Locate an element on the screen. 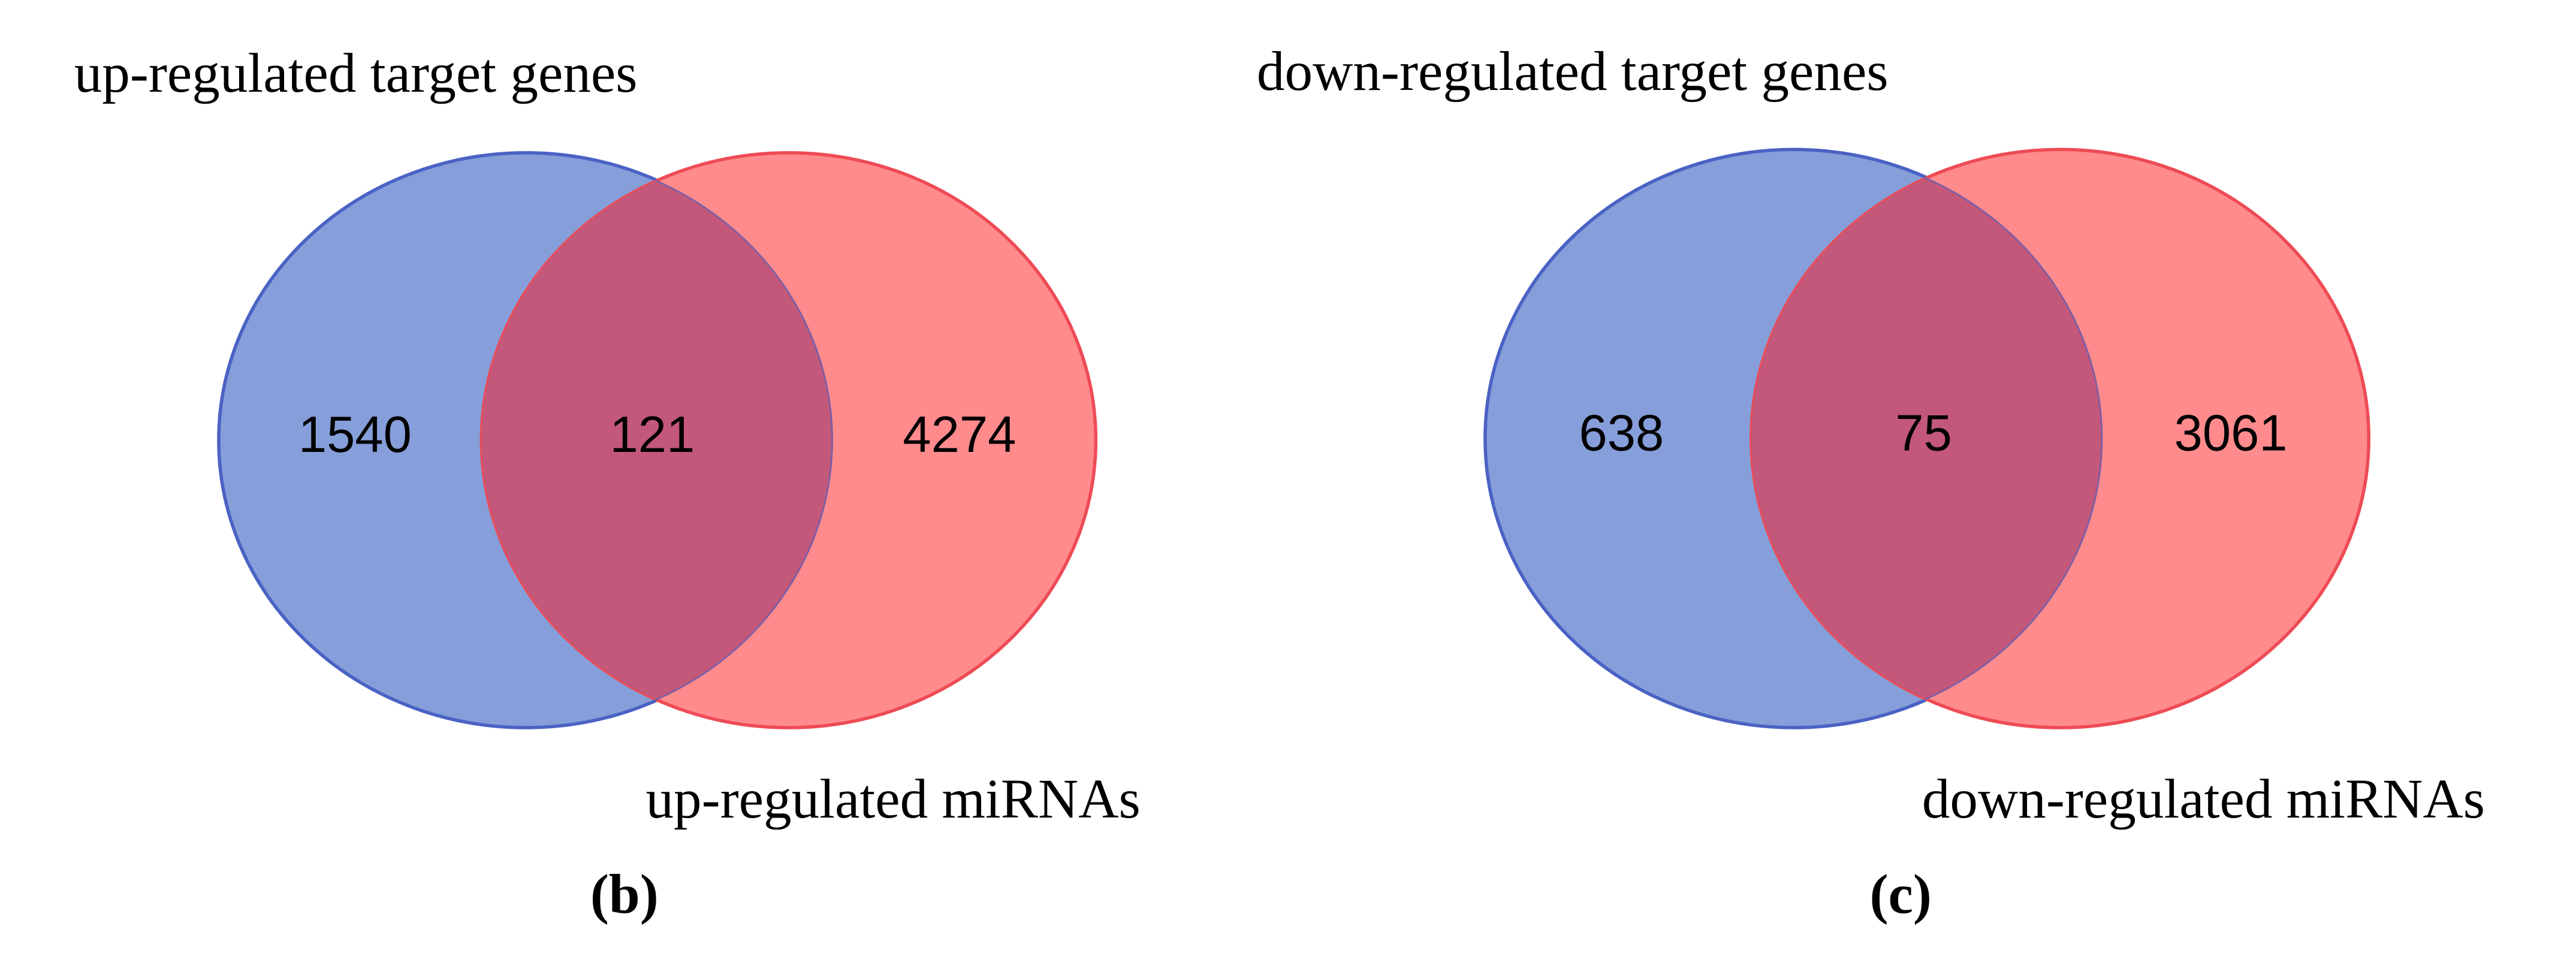  region-count: 1540 is located at coordinates (355, 434).